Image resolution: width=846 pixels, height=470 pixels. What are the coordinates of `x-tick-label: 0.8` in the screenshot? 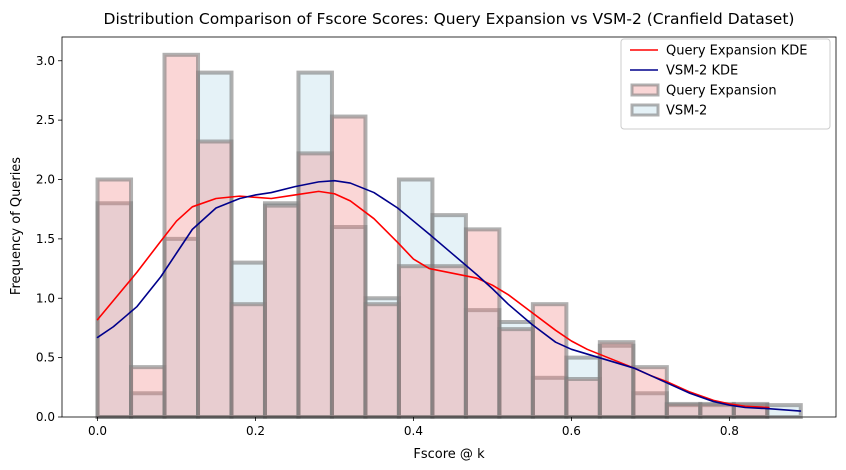 It's located at (729, 431).